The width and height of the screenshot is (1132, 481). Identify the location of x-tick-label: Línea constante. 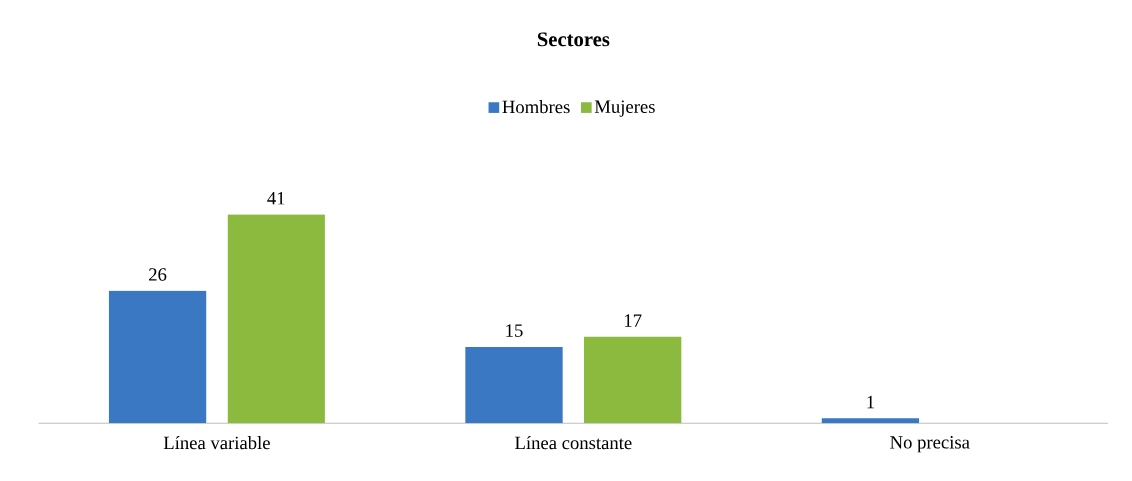
(573, 442).